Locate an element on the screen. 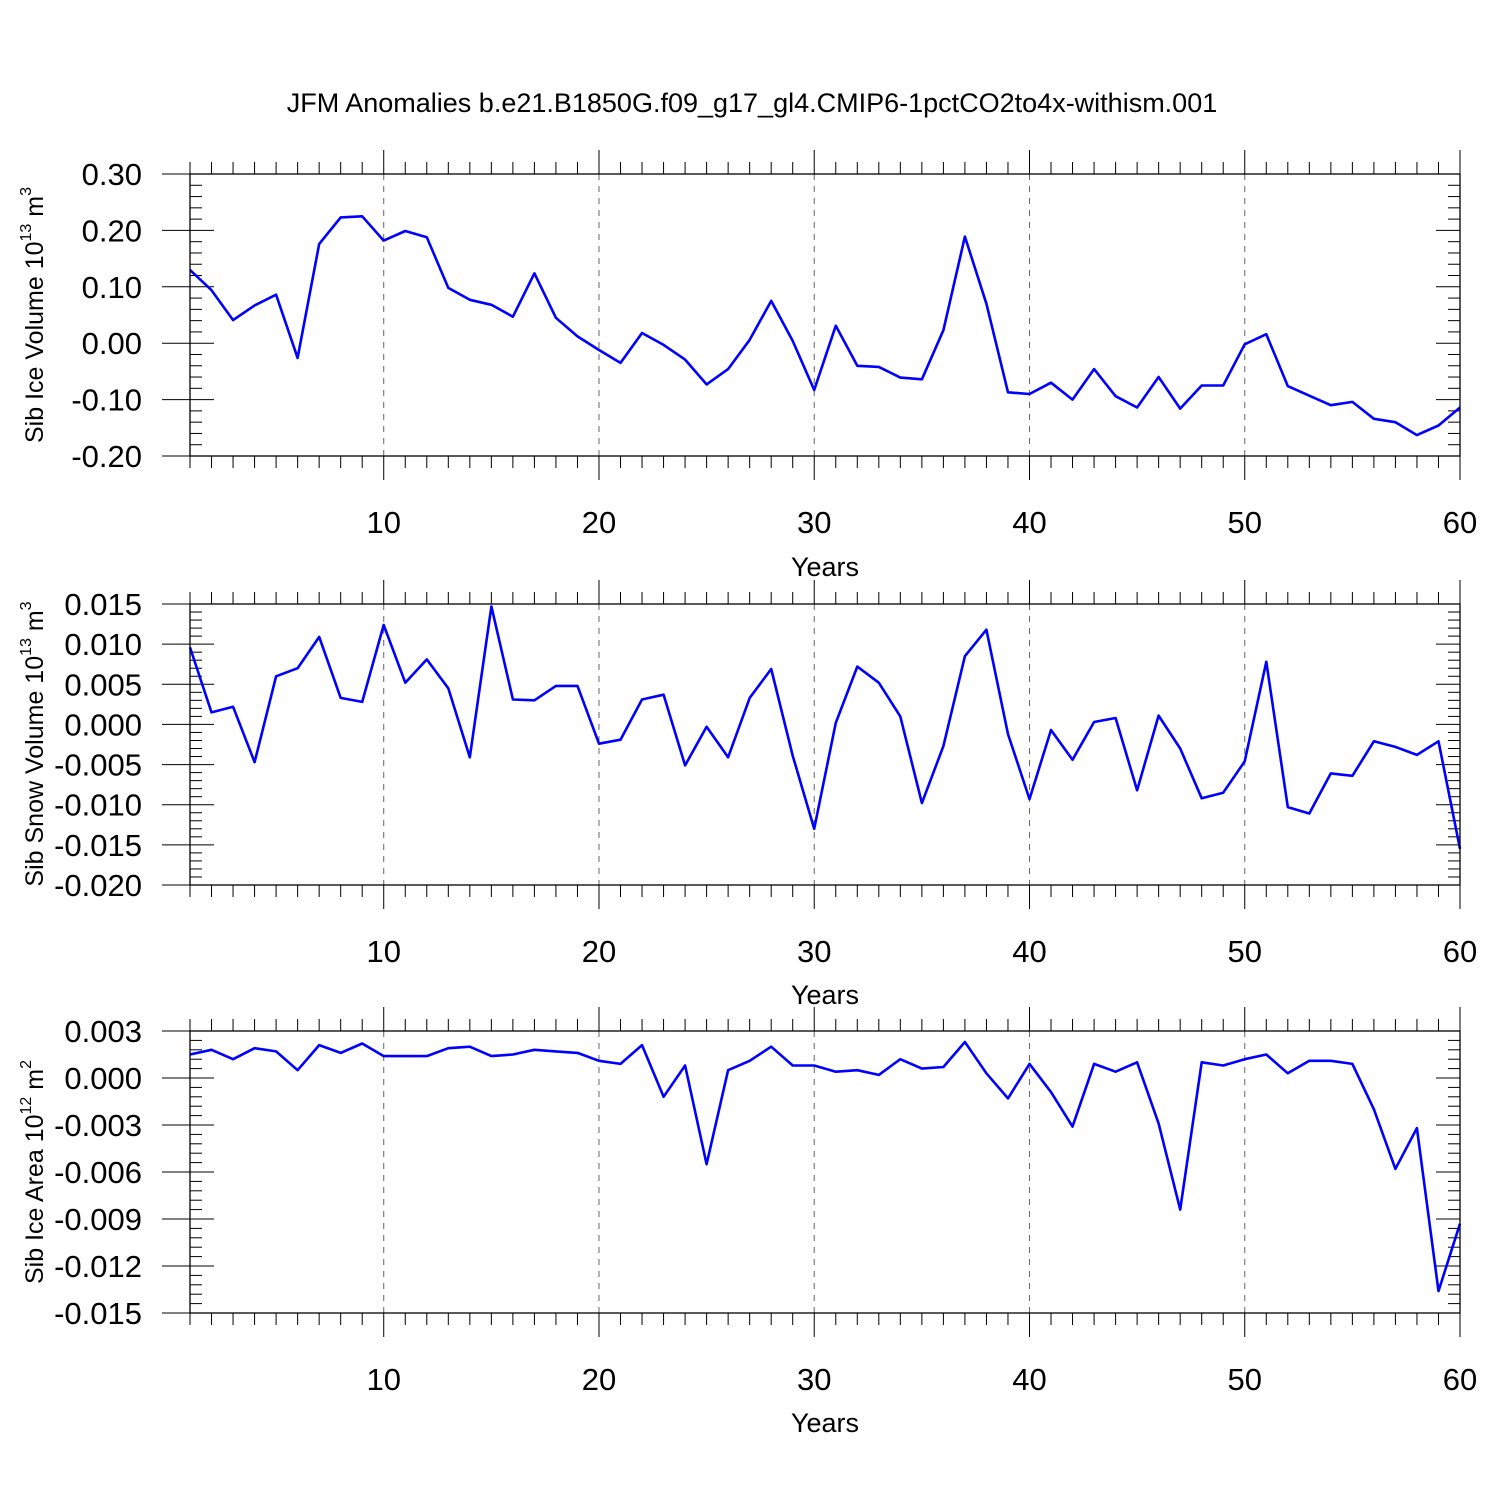 Image resolution: width=1500 pixels, height=1500 pixels. y-tick-label: -0.10 is located at coordinates (106, 400).